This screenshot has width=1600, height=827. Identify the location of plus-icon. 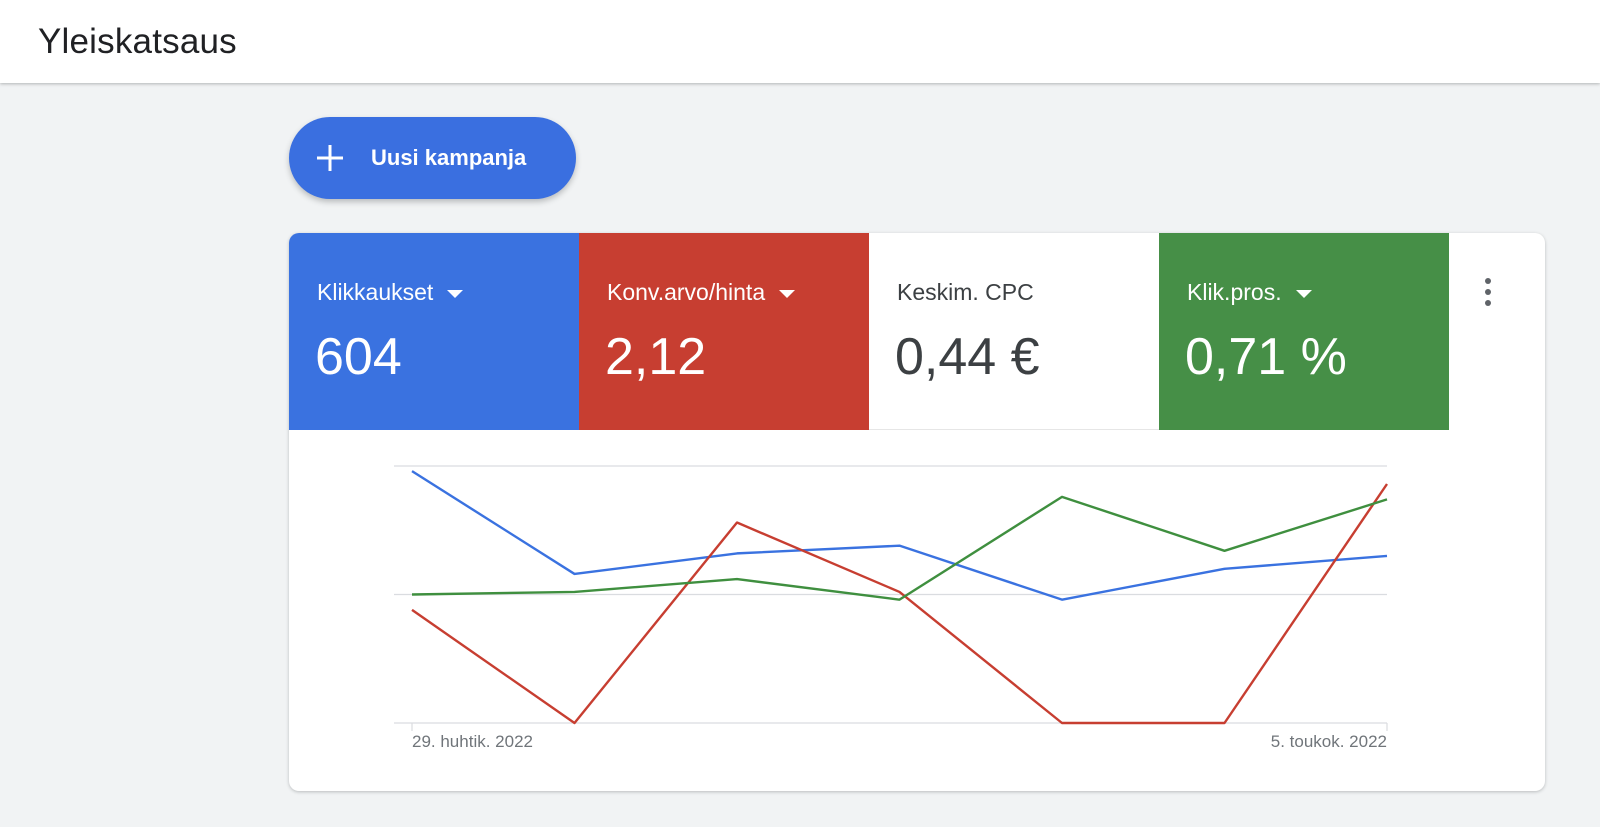
(330, 158).